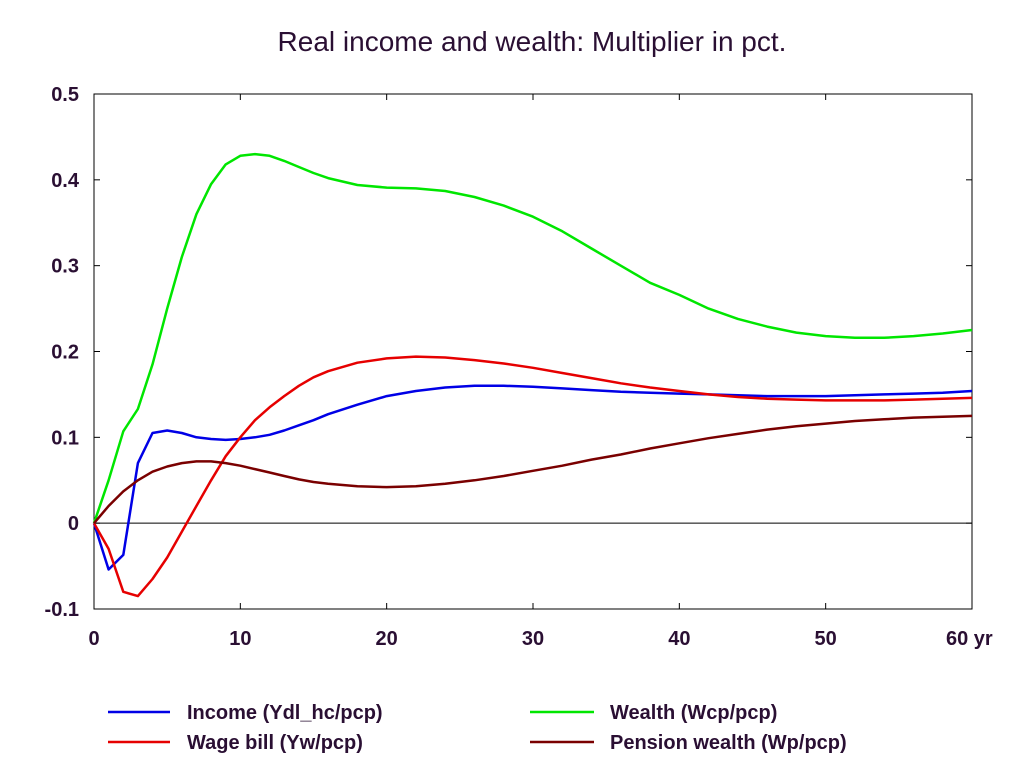 This screenshot has height=778, width=1024. Describe the element at coordinates (533, 639) in the screenshot. I see `x-tick-label: 30` at that location.